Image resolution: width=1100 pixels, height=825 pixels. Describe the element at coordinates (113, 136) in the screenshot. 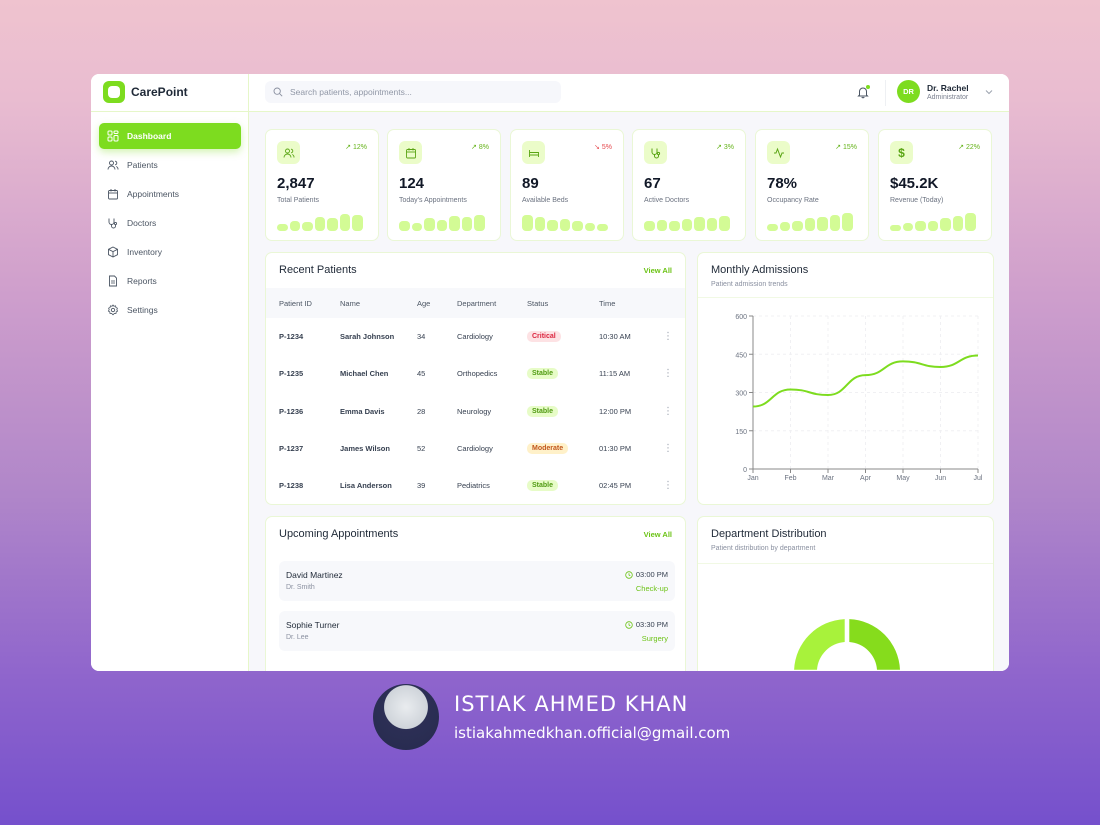

I see `dashboard-grid-icon` at that location.